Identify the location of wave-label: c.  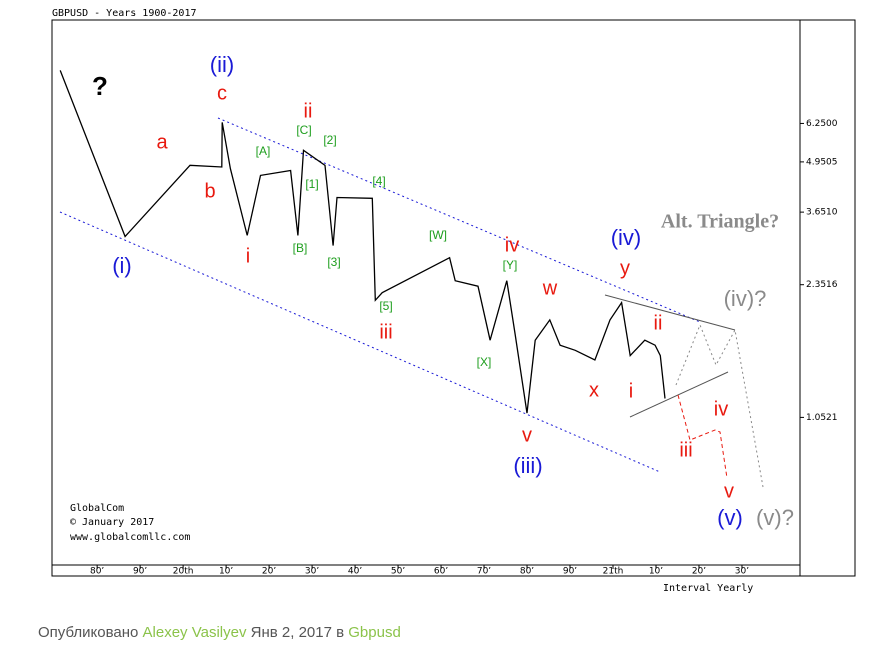
(222, 93).